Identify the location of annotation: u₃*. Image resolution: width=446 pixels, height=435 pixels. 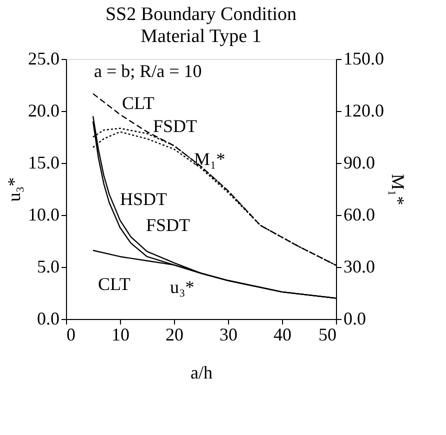
(182, 287).